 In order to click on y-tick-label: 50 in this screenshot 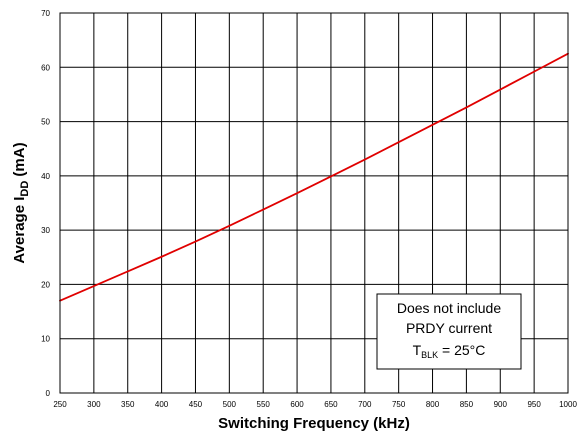, I will do `click(45, 122)`.